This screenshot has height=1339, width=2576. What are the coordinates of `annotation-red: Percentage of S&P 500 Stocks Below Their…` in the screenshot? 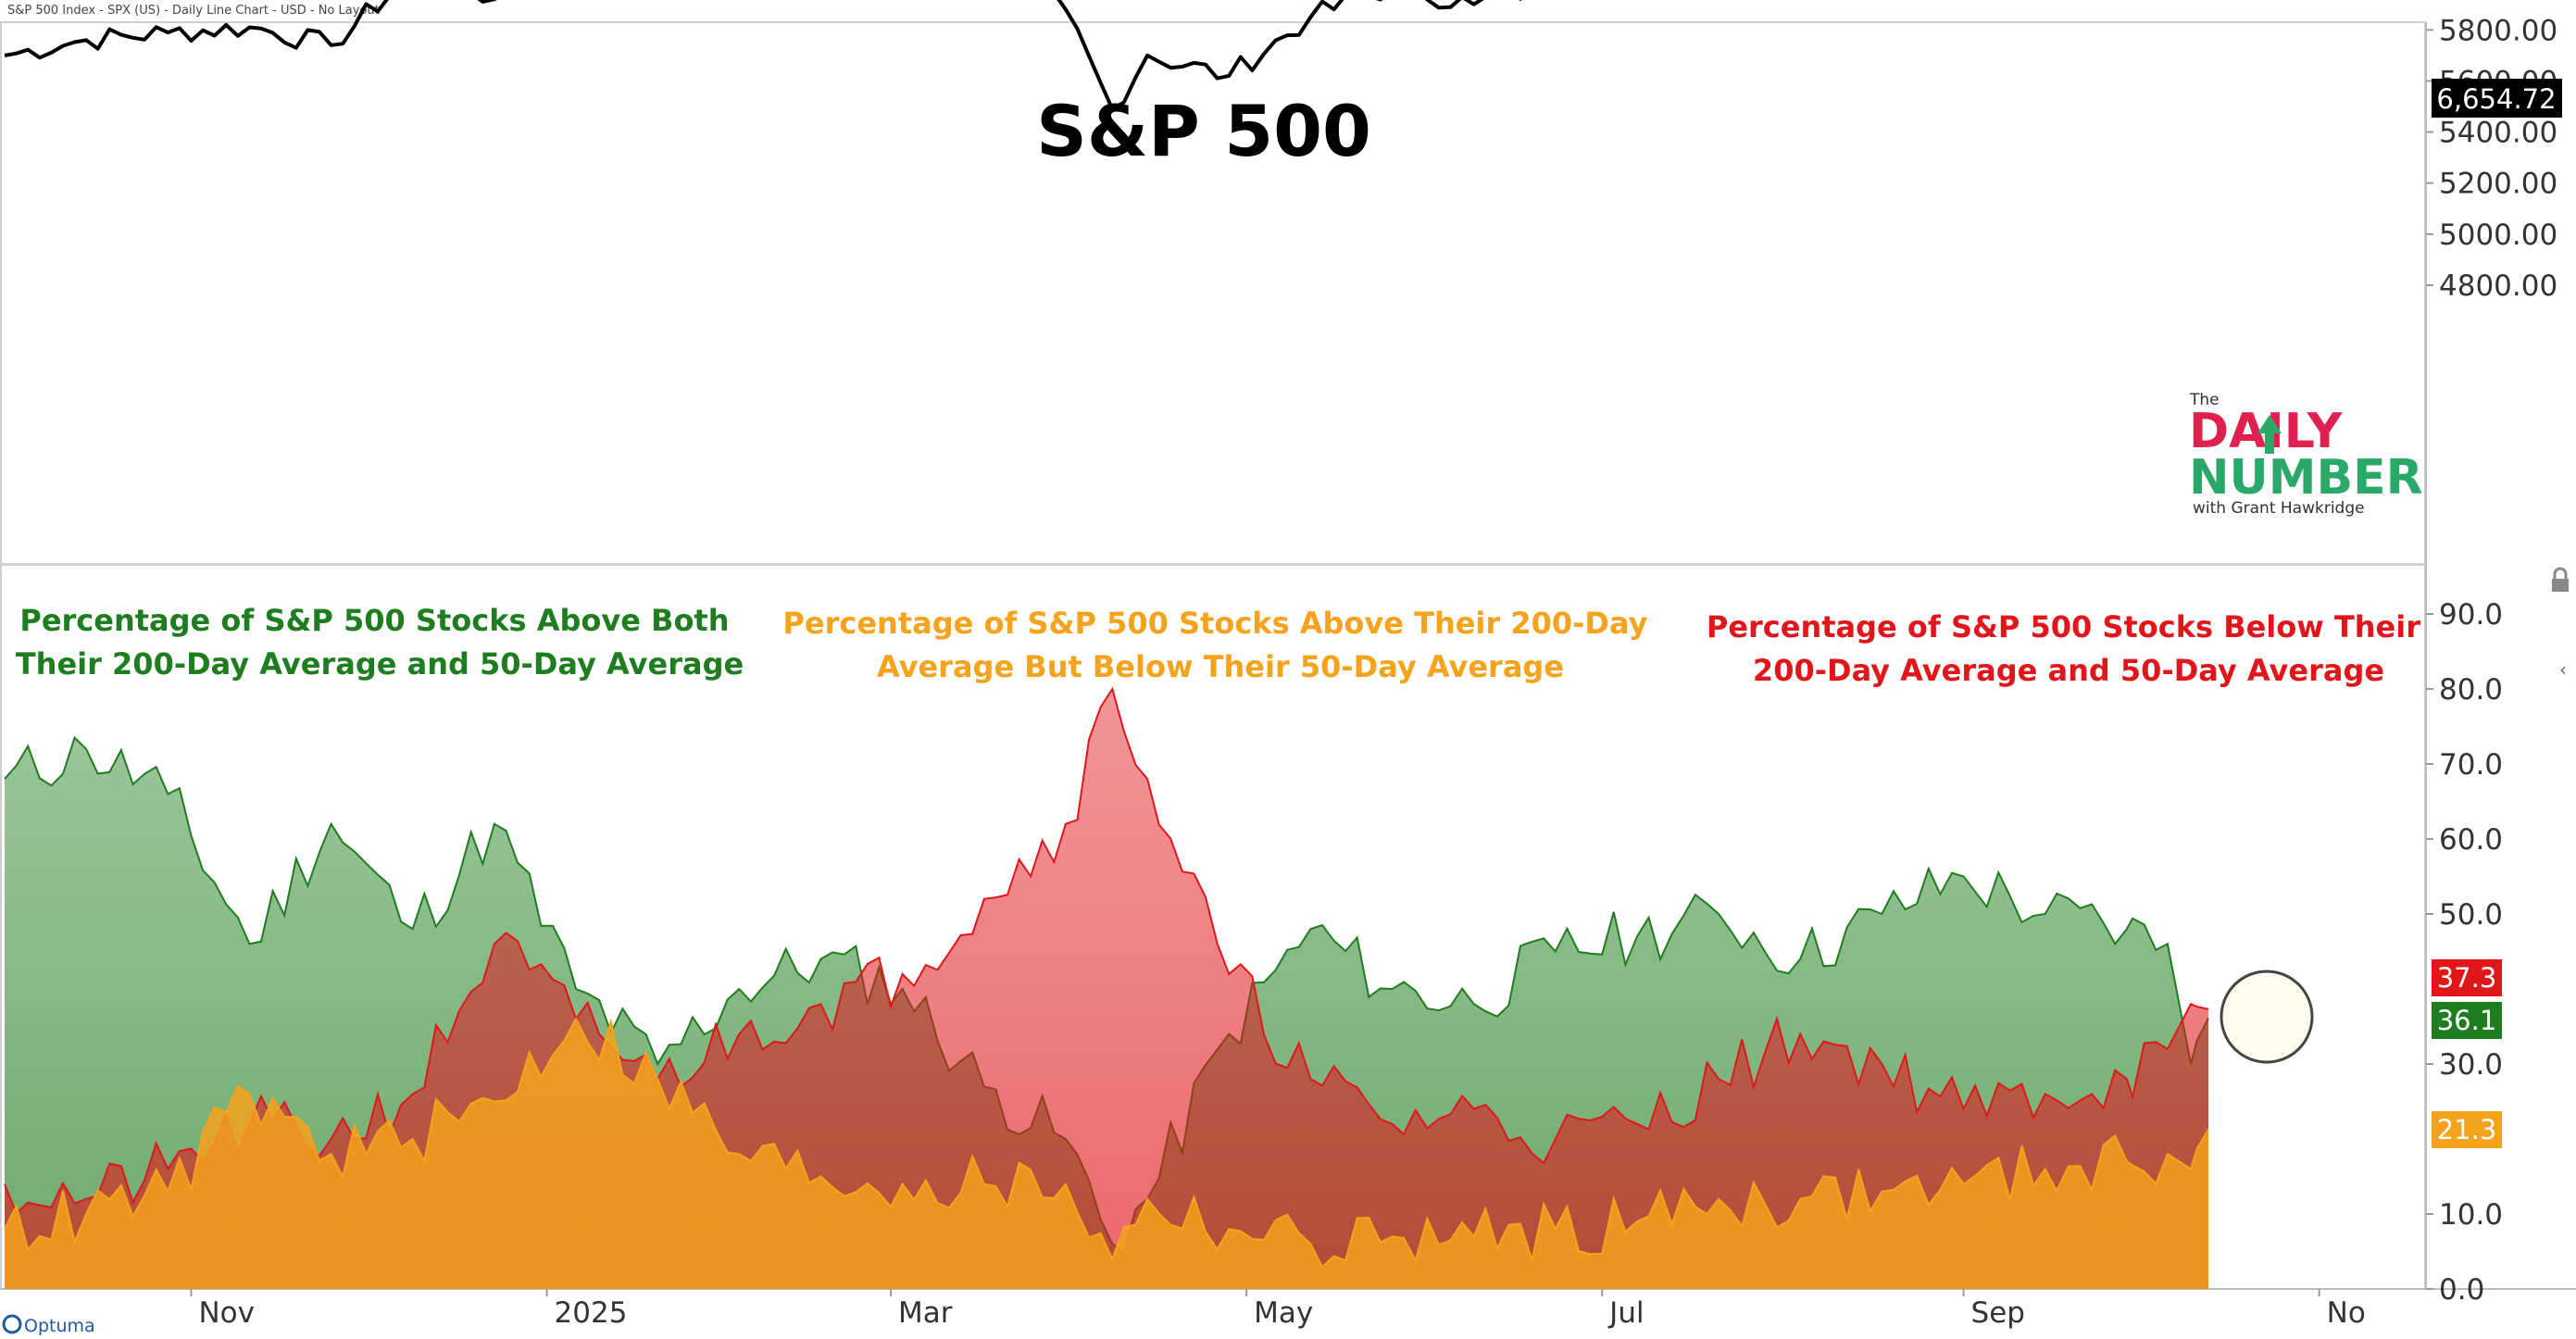 It's located at (2069, 649).